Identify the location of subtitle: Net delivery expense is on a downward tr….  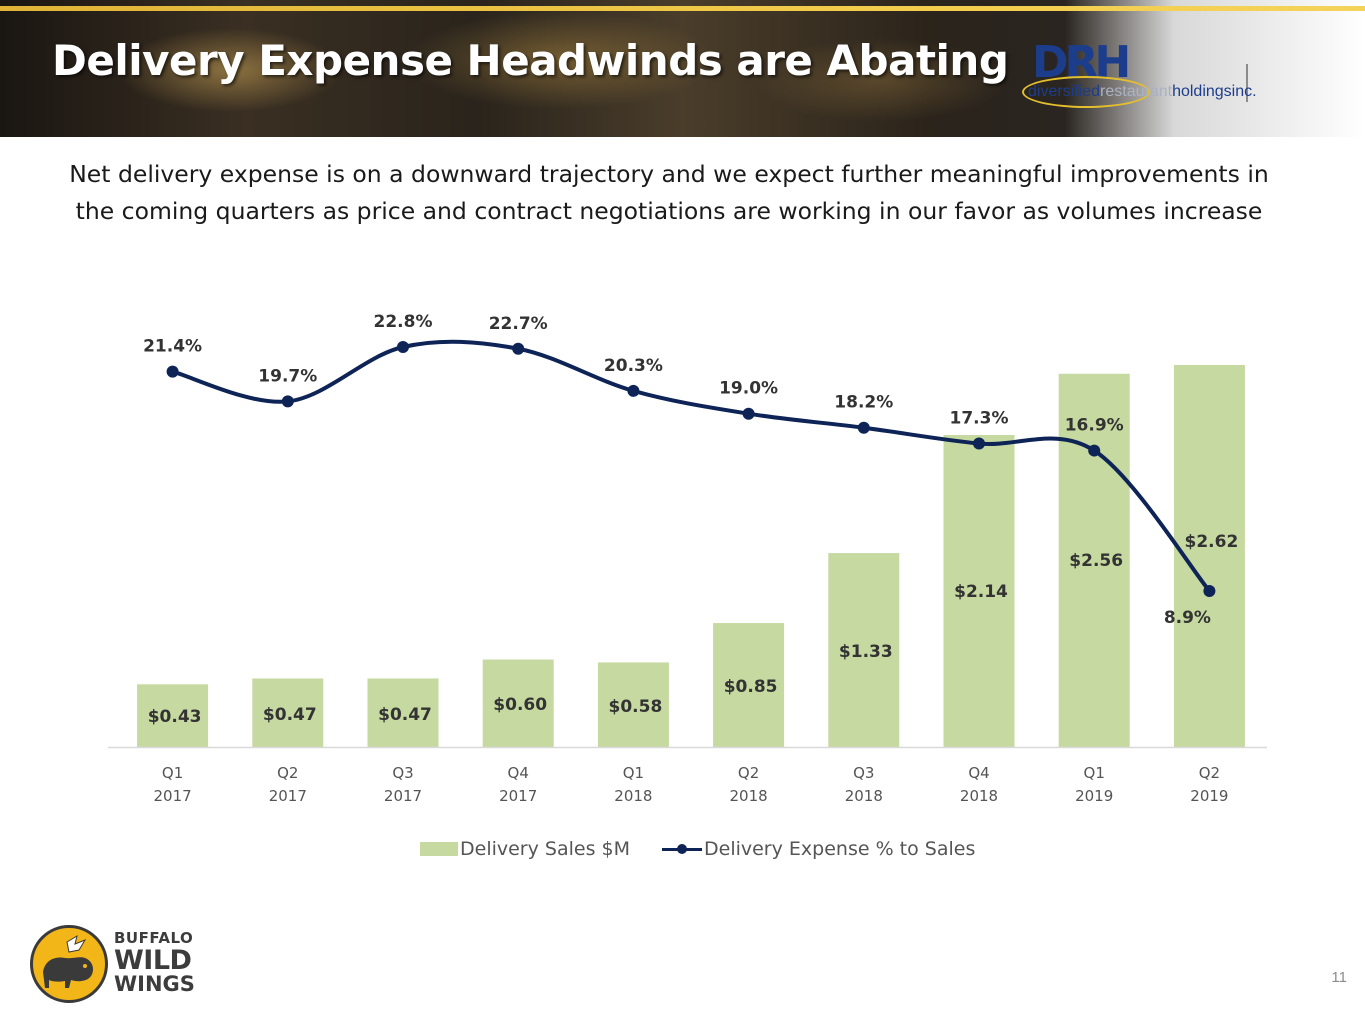
(669, 193).